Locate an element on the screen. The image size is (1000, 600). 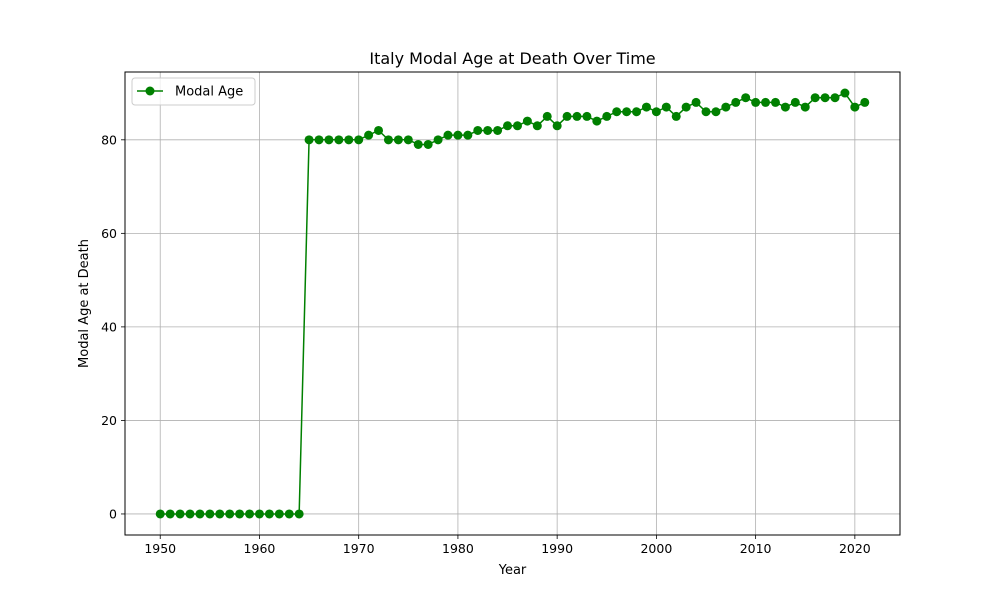
y-axis-label: Modal Age at Death is located at coordinates (84, 303).